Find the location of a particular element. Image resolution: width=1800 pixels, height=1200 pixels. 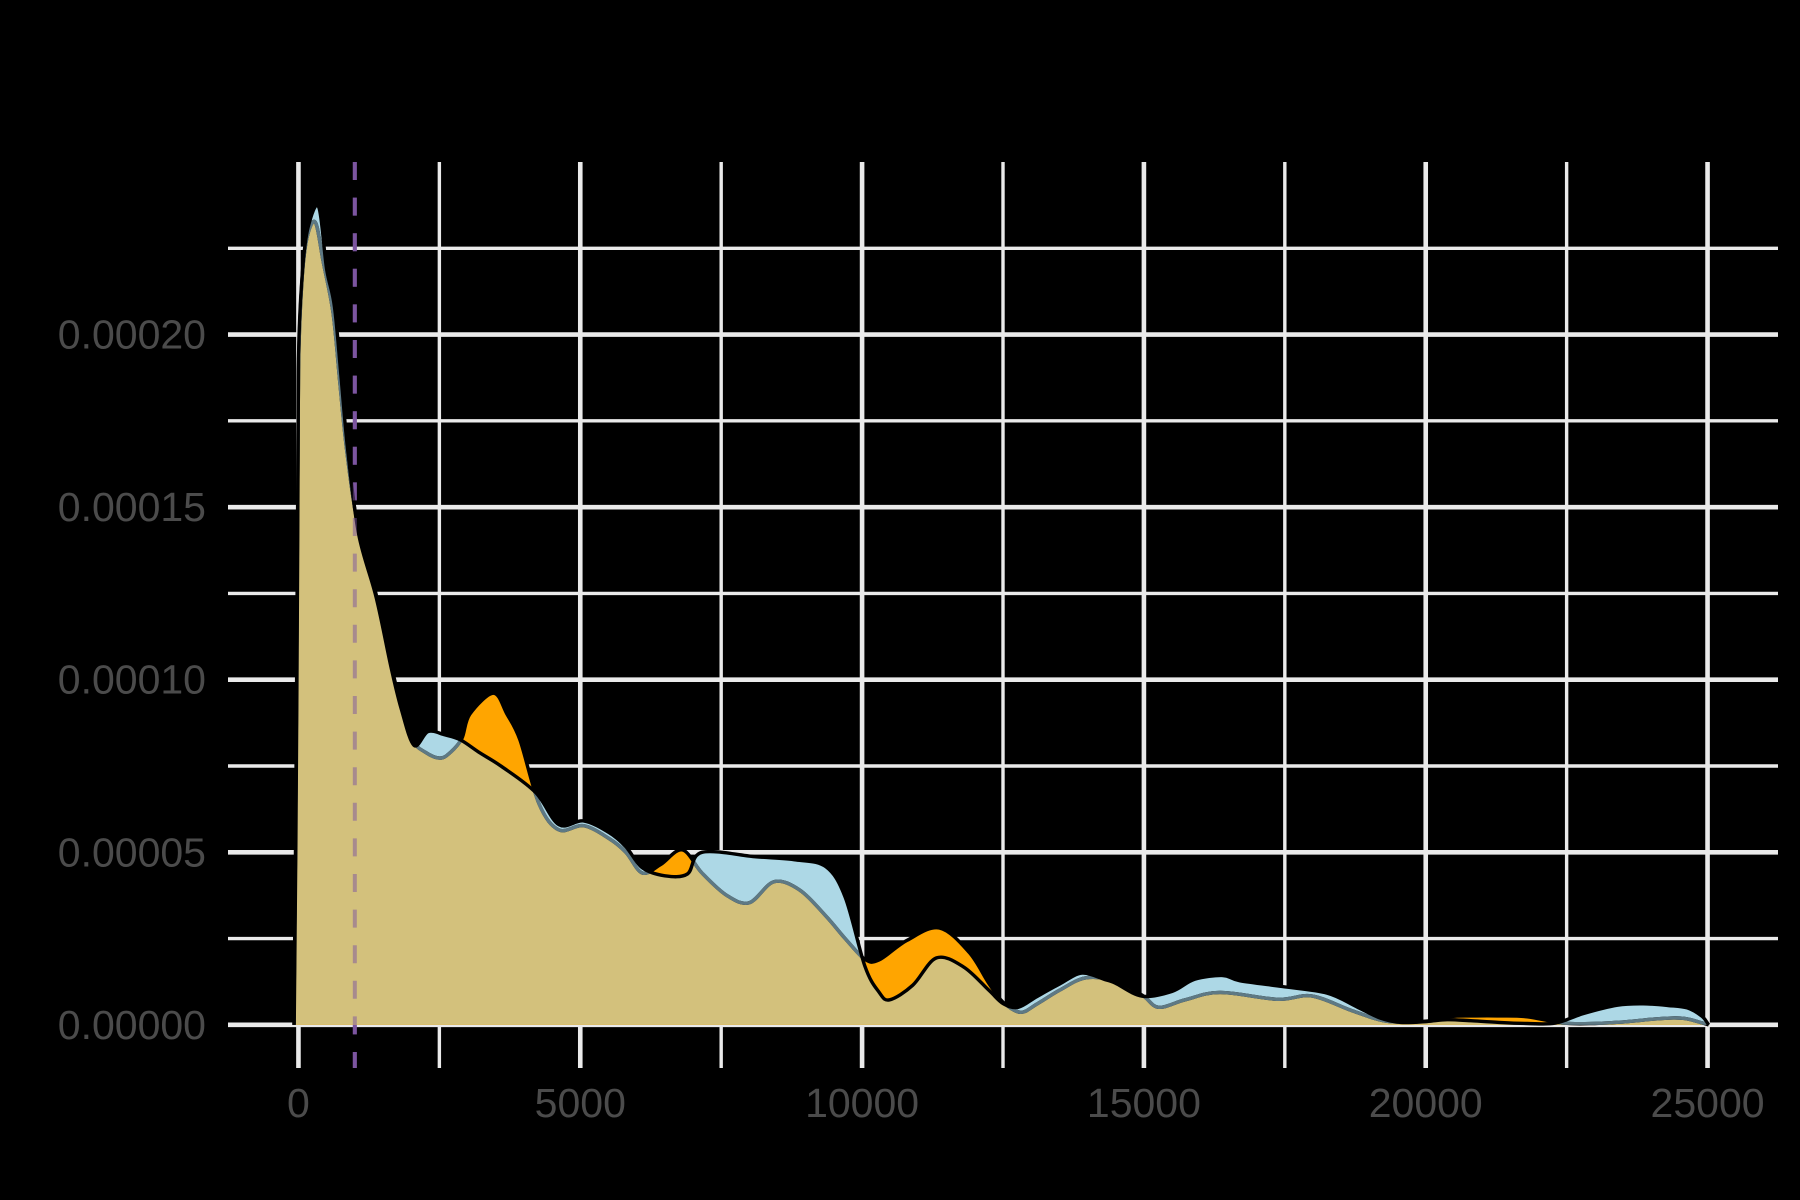

x-tick-label: 0 is located at coordinates (298, 1103).